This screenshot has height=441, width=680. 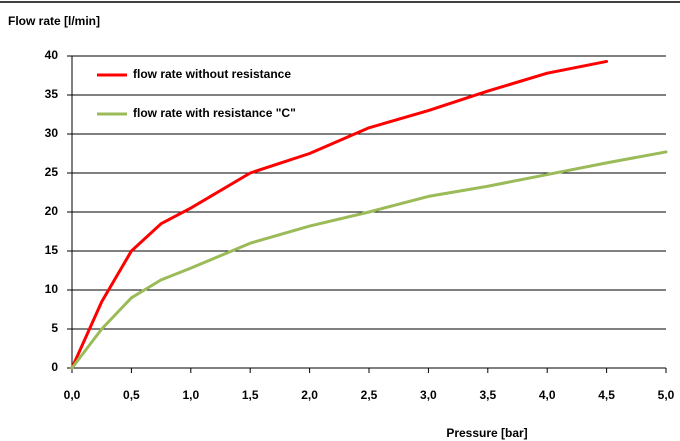 What do you see at coordinates (212, 74) in the screenshot?
I see `legend-label: flow rate without resistance` at bounding box center [212, 74].